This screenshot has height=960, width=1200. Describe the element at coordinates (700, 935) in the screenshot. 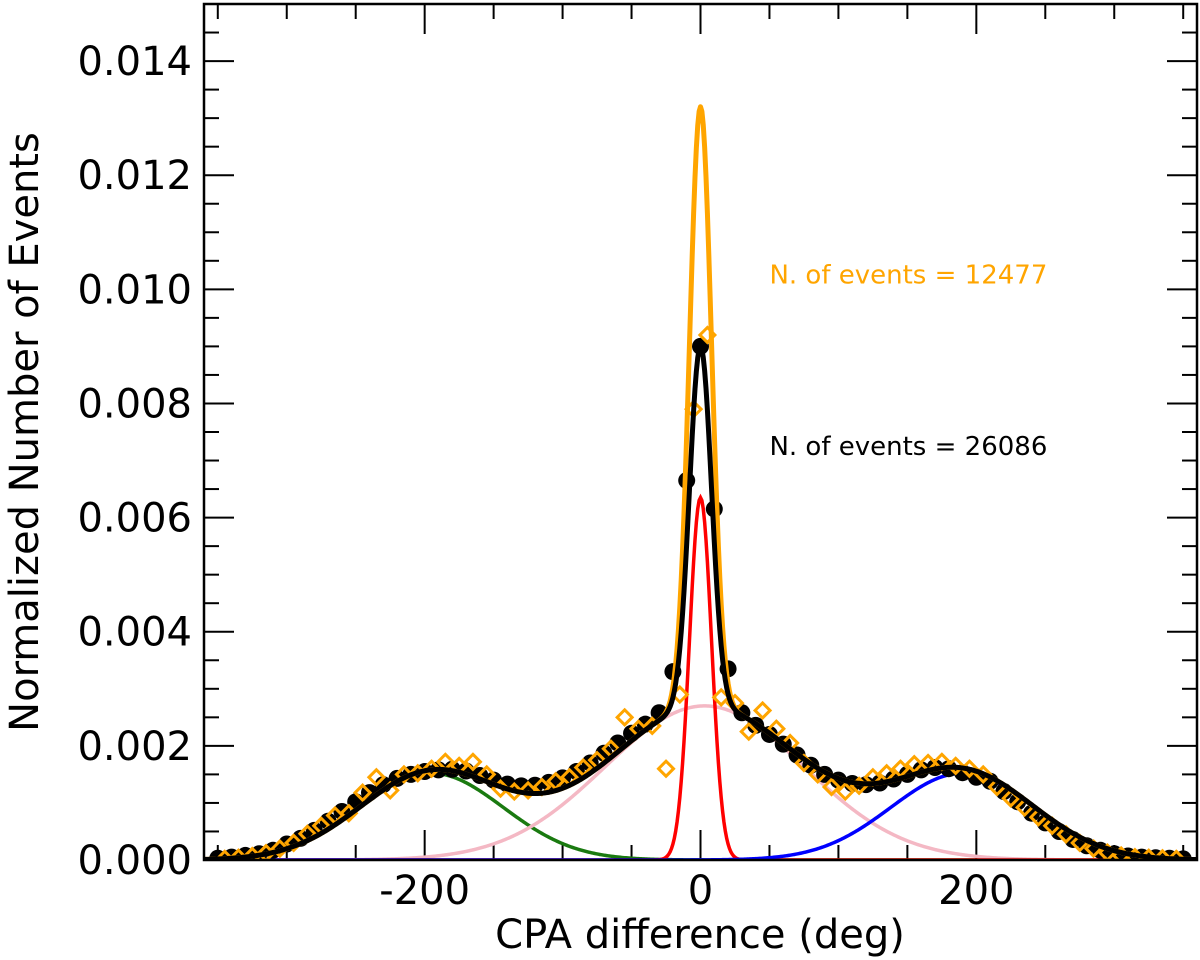

I see `x-axis-label: CPA difference (deg)` at that location.